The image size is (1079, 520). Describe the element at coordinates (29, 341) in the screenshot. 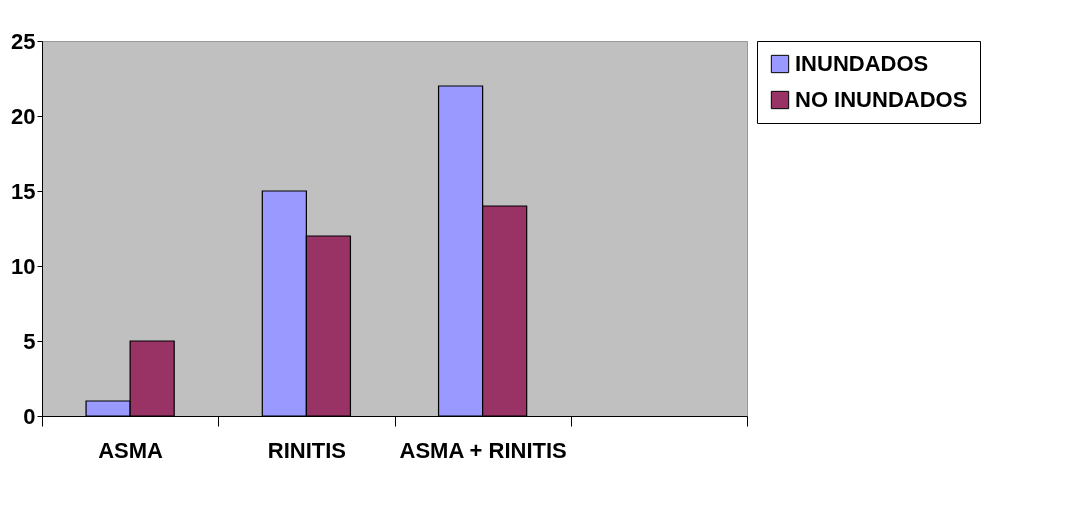

I see `y-tick-label: 5` at that location.